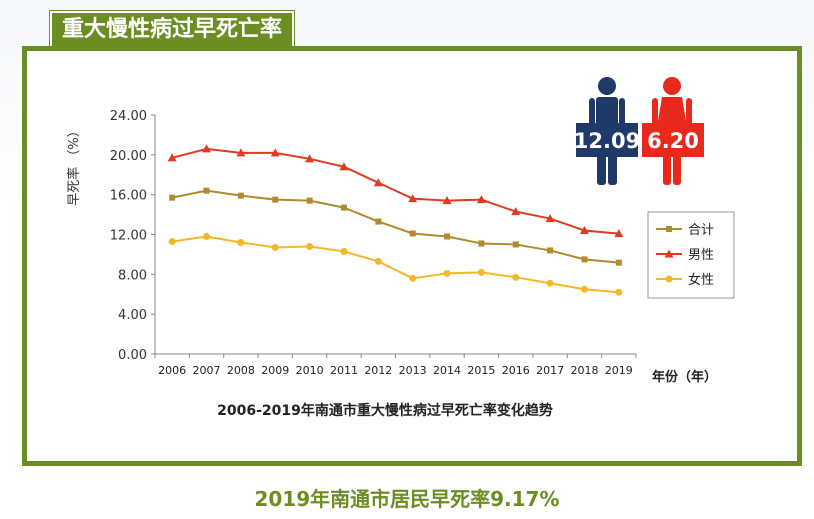  What do you see at coordinates (207, 370) in the screenshot?
I see `x-tick-label: 2007` at bounding box center [207, 370].